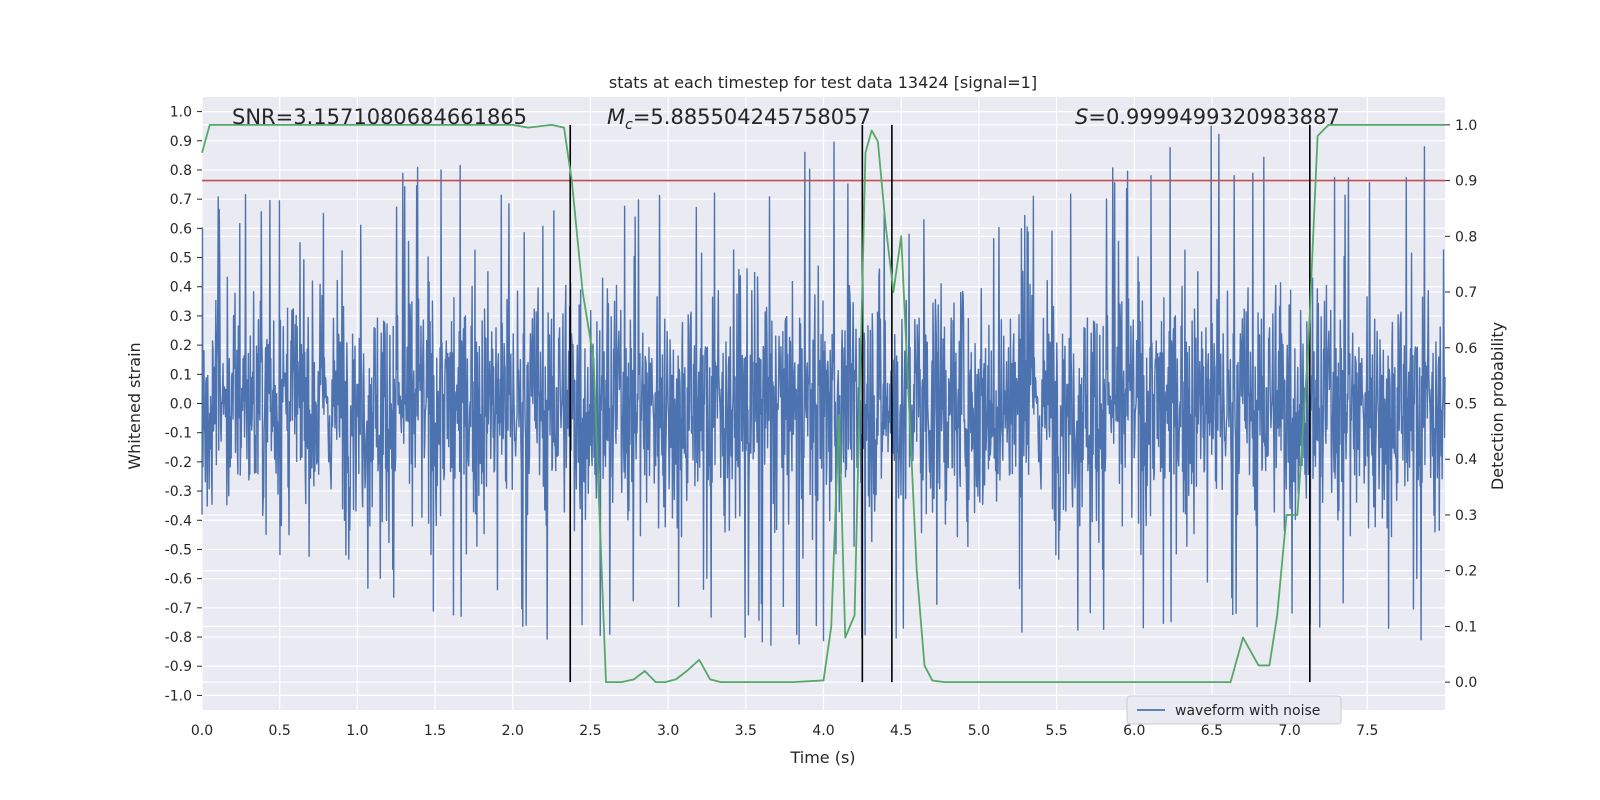 This screenshot has width=1600, height=800. I want to click on legend: waveform with noise, so click(1234, 710).